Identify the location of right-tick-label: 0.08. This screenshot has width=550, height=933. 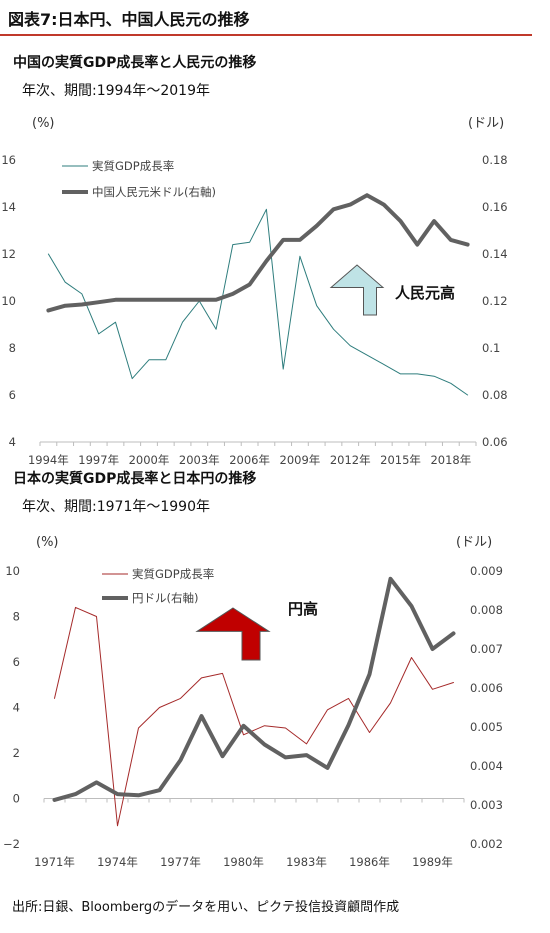
(495, 395).